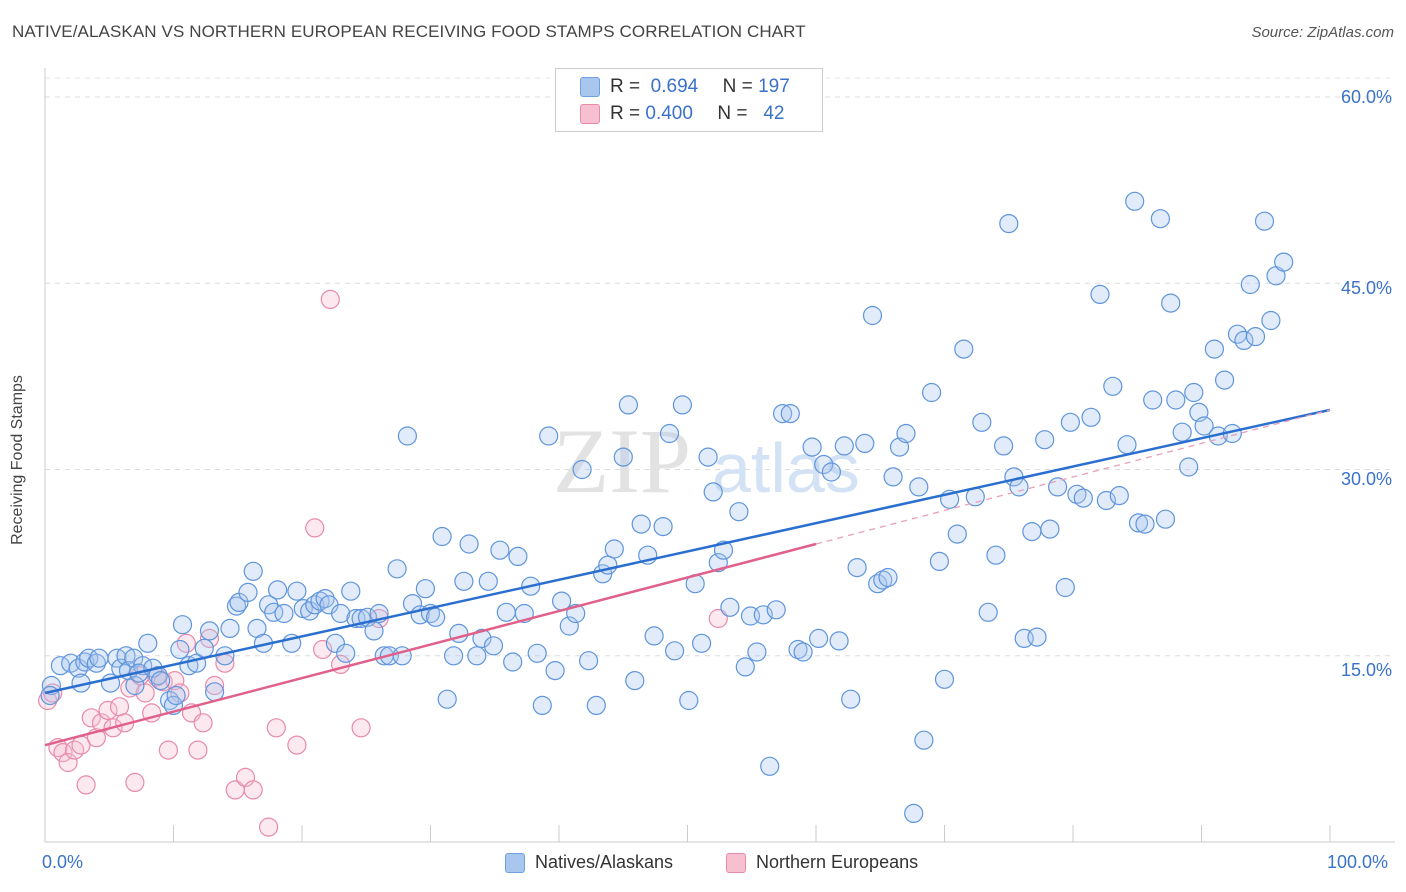 The width and height of the screenshot is (1406, 892). Describe the element at coordinates (1366, 670) in the screenshot. I see `y-tick-15: 15.0%` at that location.